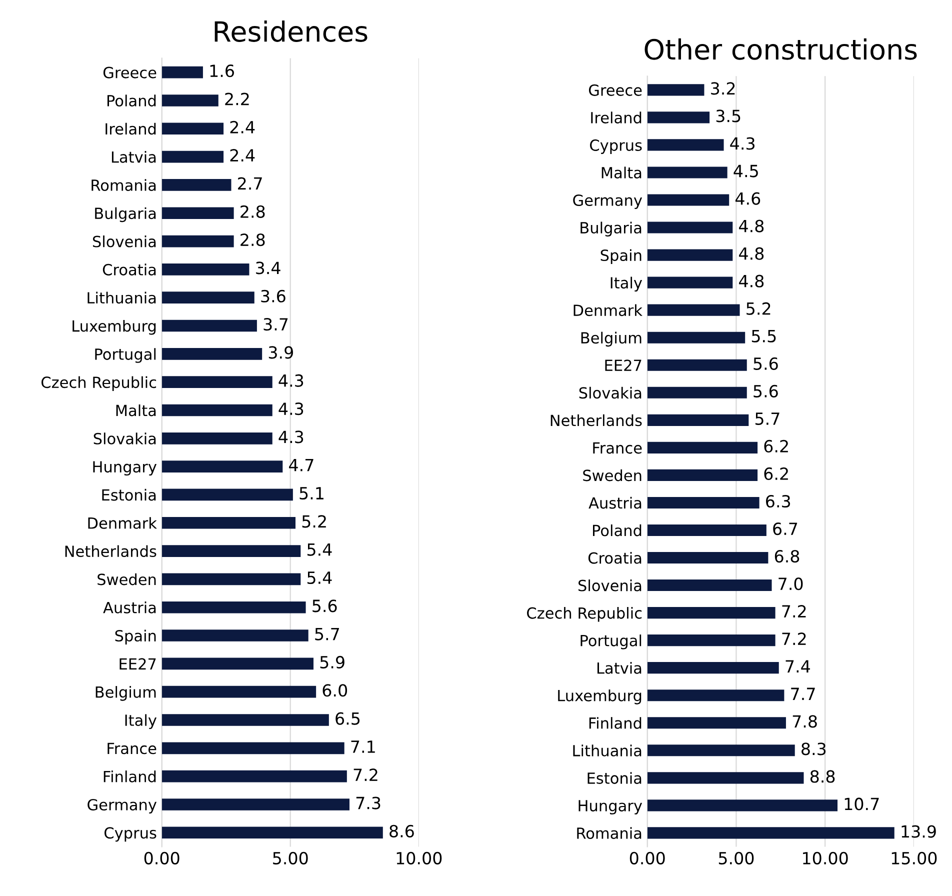 Image resolution: width=952 pixels, height=896 pixels. Describe the element at coordinates (237, 99) in the screenshot. I see `data-label: 2.2` at that location.